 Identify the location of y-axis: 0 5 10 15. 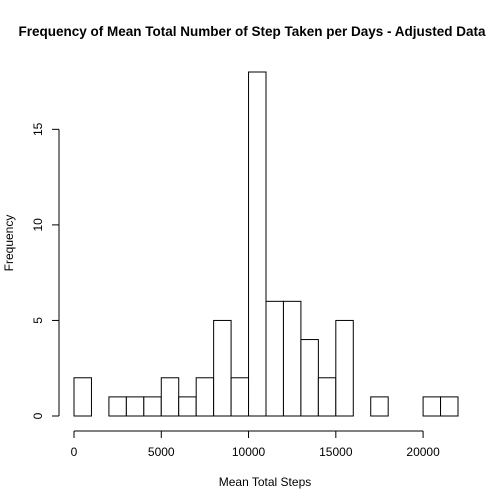
(45, 270).